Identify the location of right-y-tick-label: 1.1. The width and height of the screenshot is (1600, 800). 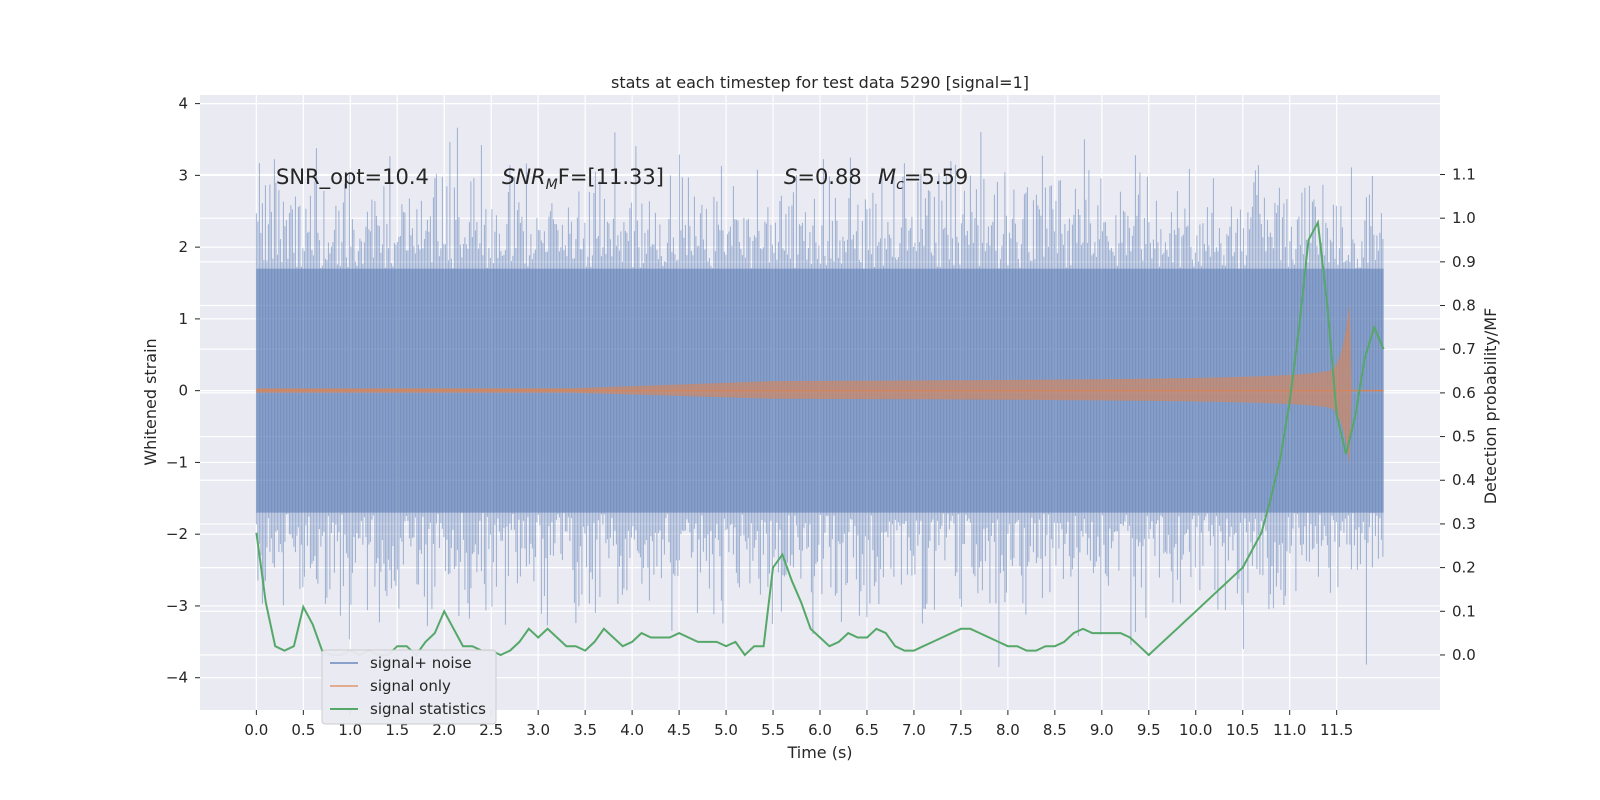
(1464, 174).